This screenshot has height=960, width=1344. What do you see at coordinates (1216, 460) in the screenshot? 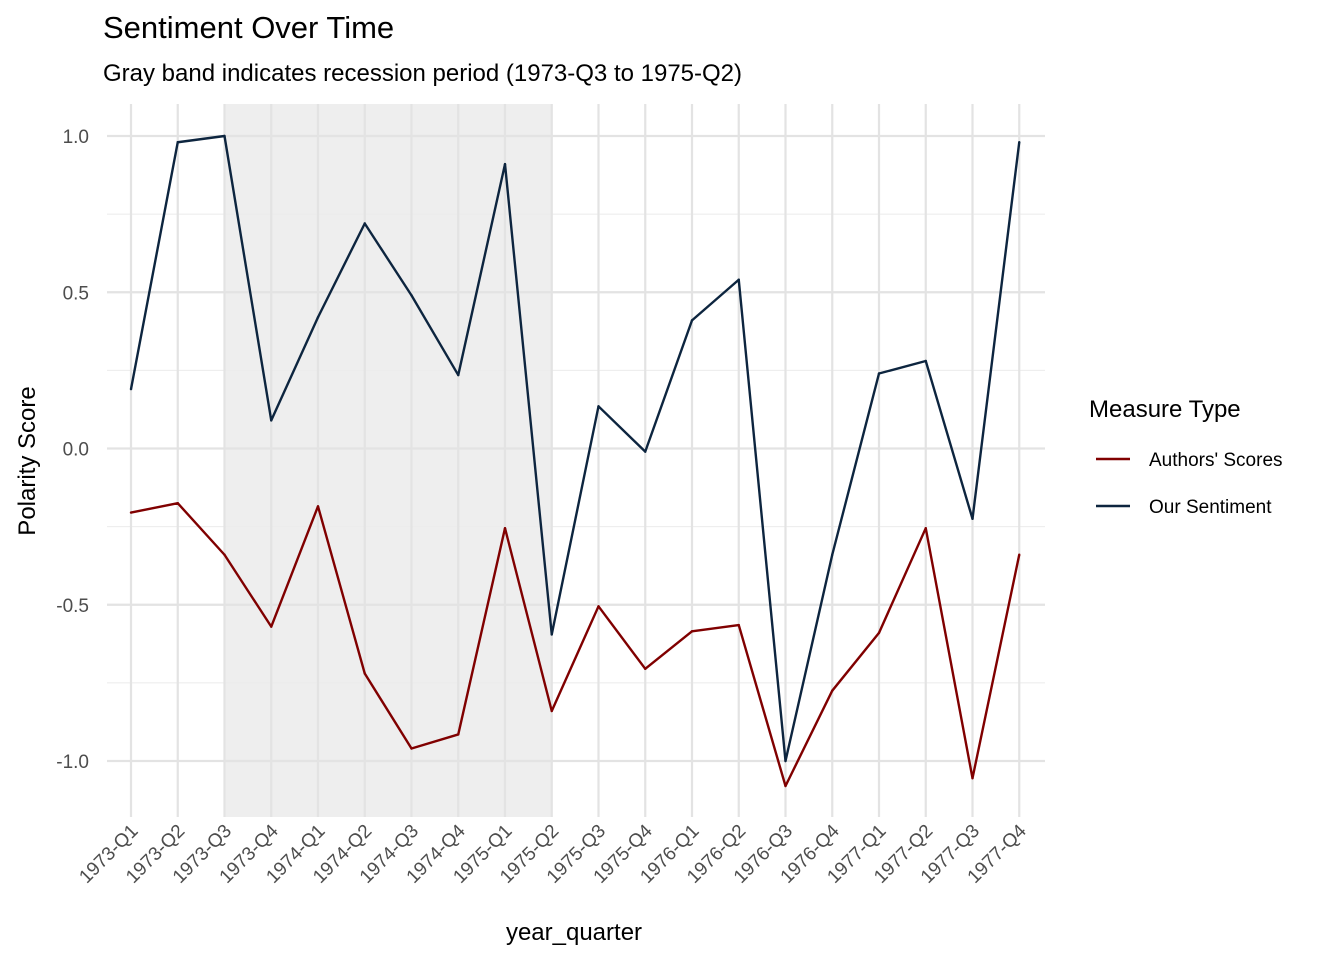
I see `legend-label-authors-scores: Authors' Scores` at bounding box center [1216, 460].